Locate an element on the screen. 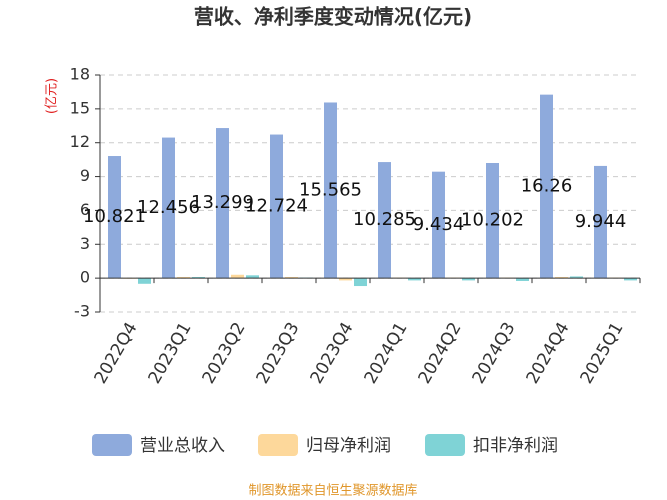 The image size is (667, 500). value-label: 10.821 is located at coordinates (114, 216).